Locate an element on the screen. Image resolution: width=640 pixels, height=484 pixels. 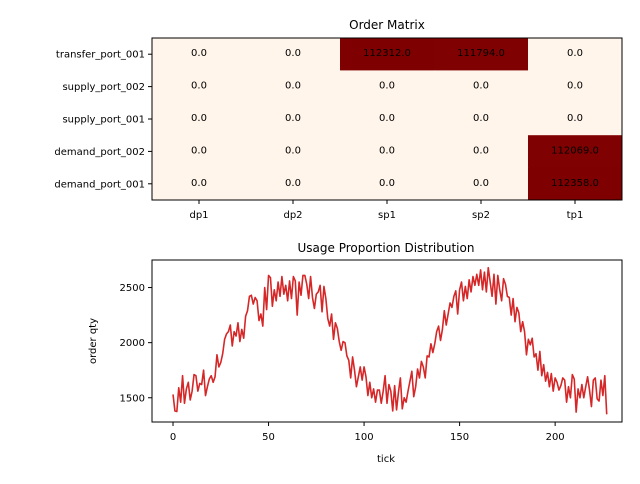
y-tick-label: supply_port_001 is located at coordinates (103, 120).